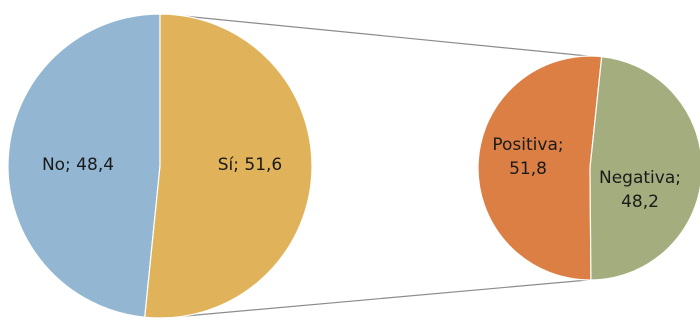 Image resolution: width=700 pixels, height=320 pixels. Describe the element at coordinates (375, 299) in the screenshot. I see `connector-line-bottom` at that location.